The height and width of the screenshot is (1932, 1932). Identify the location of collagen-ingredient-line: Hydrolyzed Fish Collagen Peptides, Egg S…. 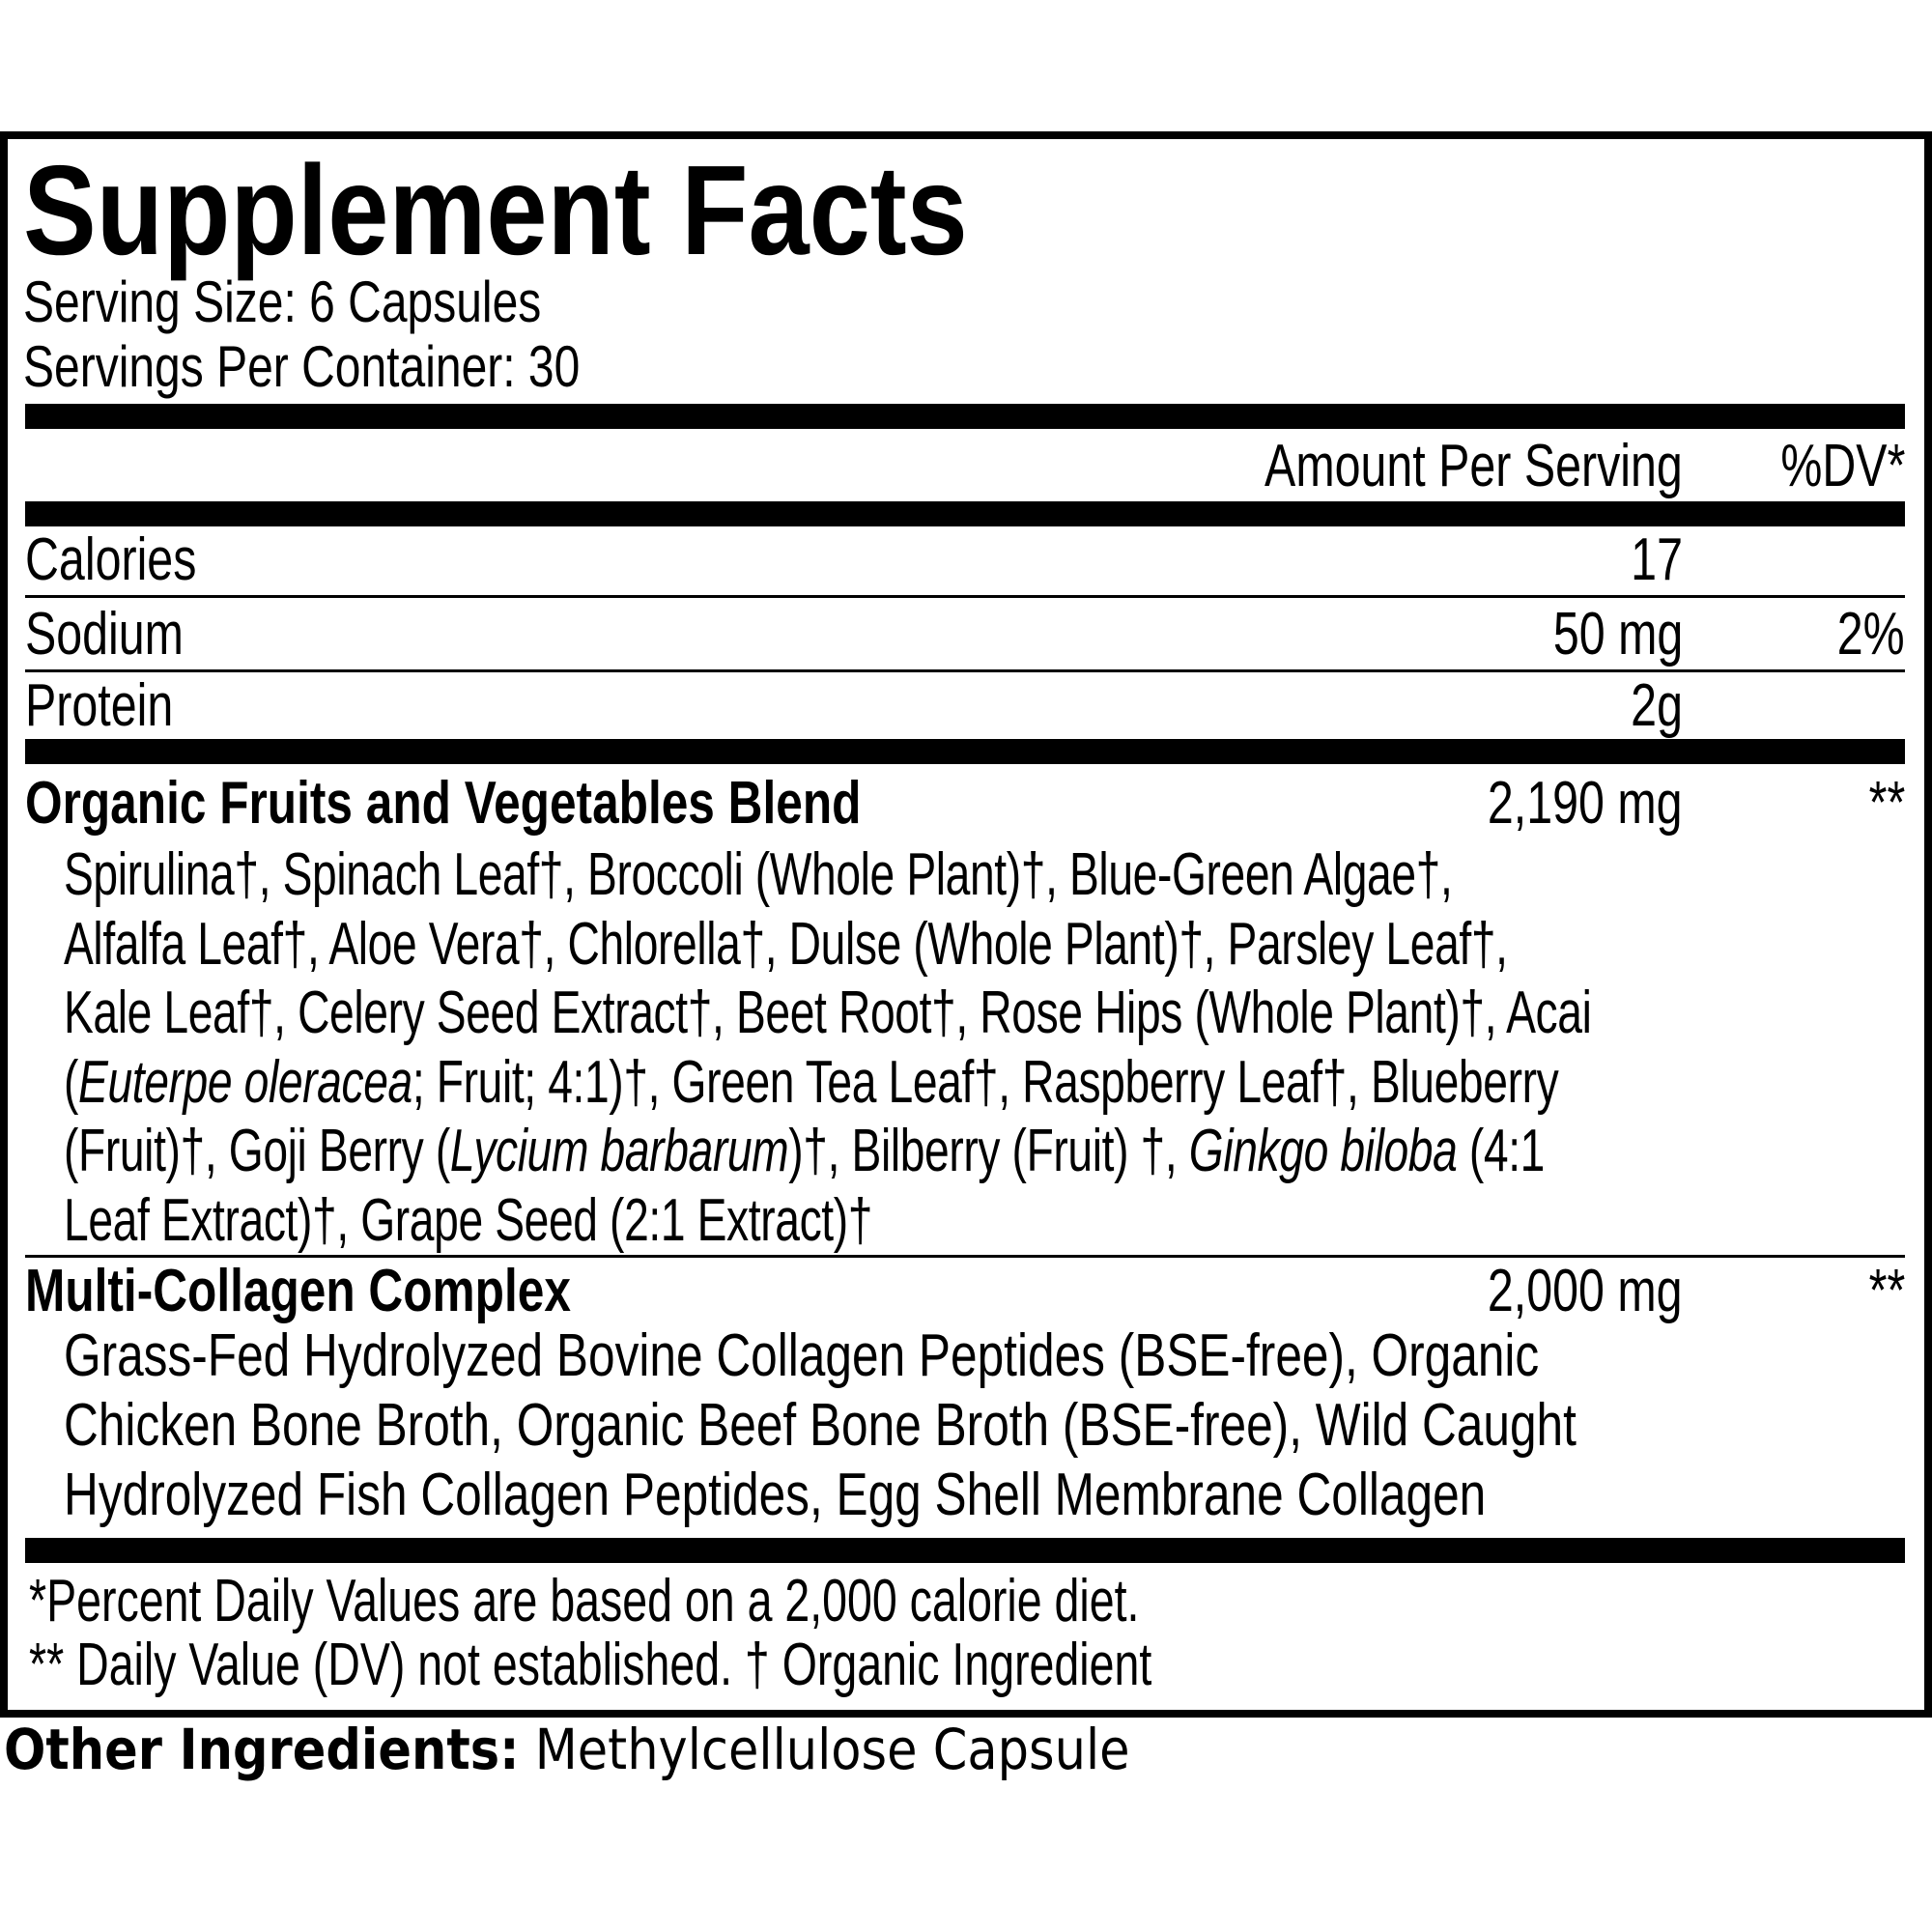
(775, 1495).